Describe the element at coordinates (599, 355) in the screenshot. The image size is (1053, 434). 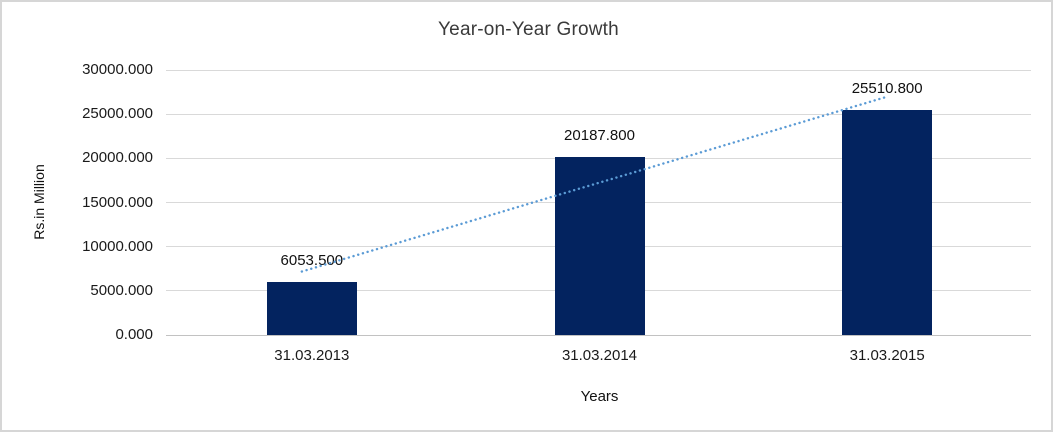
I see `x-category-label: 31.03.2014` at that location.